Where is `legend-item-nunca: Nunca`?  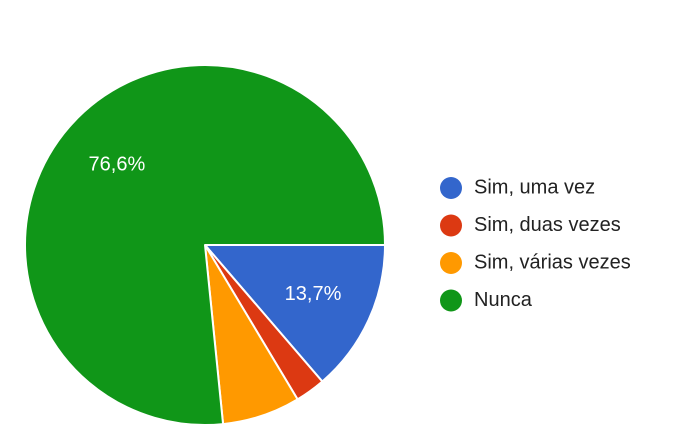 legend-item-nunca: Nunca is located at coordinates (486, 300).